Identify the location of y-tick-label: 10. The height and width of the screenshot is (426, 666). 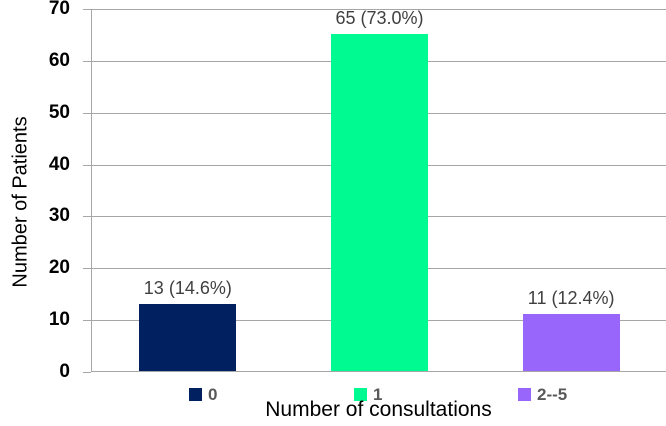
(59, 320).